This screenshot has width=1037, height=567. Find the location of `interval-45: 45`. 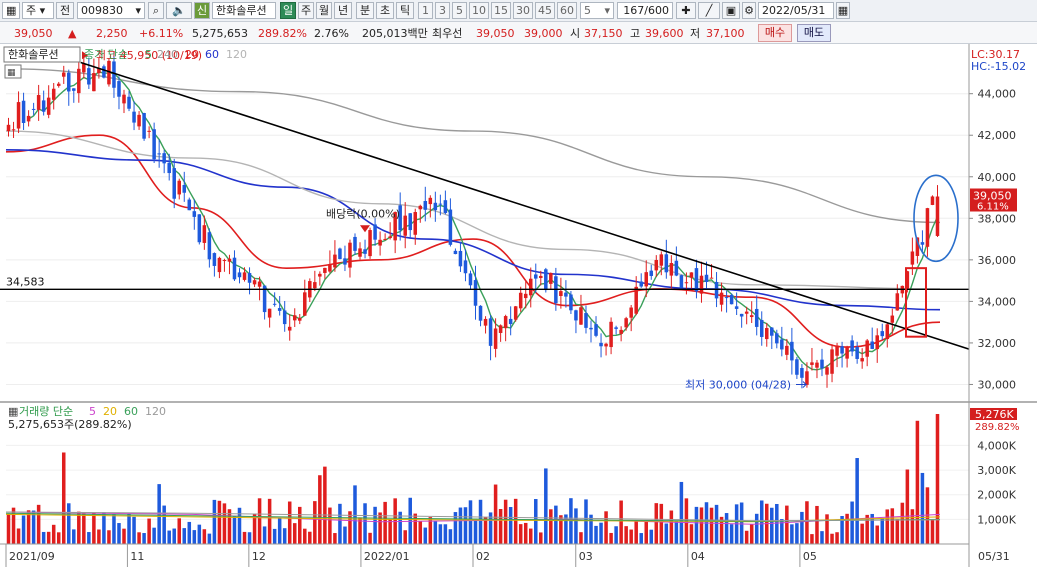

interval-45: 45 is located at coordinates (545, 10).